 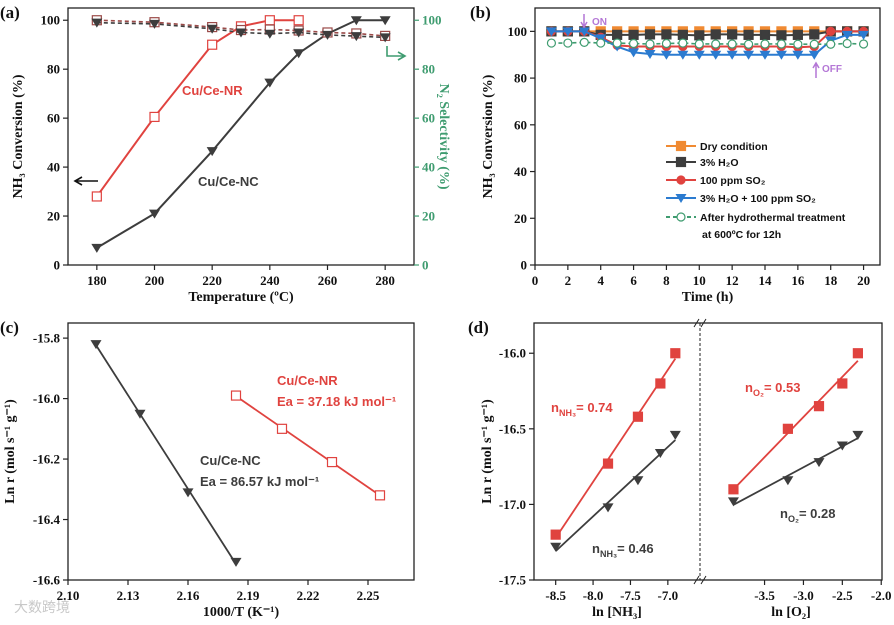 What do you see at coordinates (46, 459) in the screenshot?
I see `y-tick-label: -16.2` at bounding box center [46, 459].